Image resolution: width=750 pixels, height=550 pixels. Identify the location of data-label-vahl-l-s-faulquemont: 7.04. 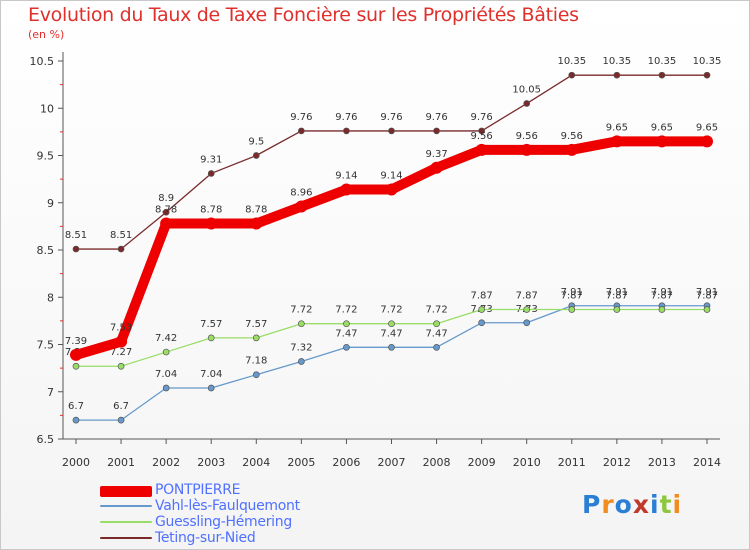
(166, 374).